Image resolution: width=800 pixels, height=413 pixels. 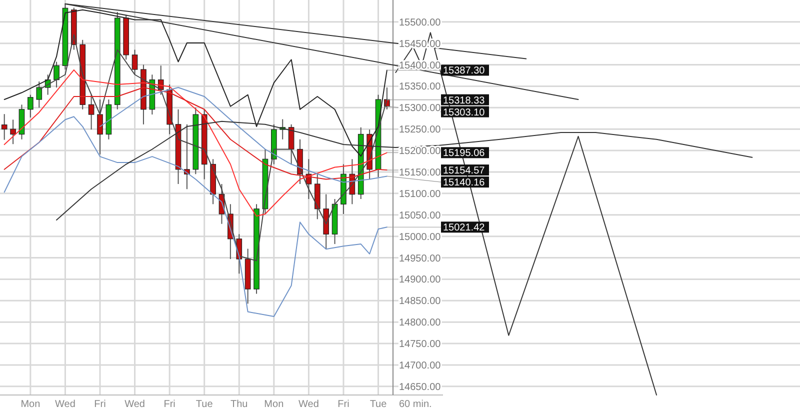 I want to click on y-tick-label: 15500.00, so click(x=420, y=22).